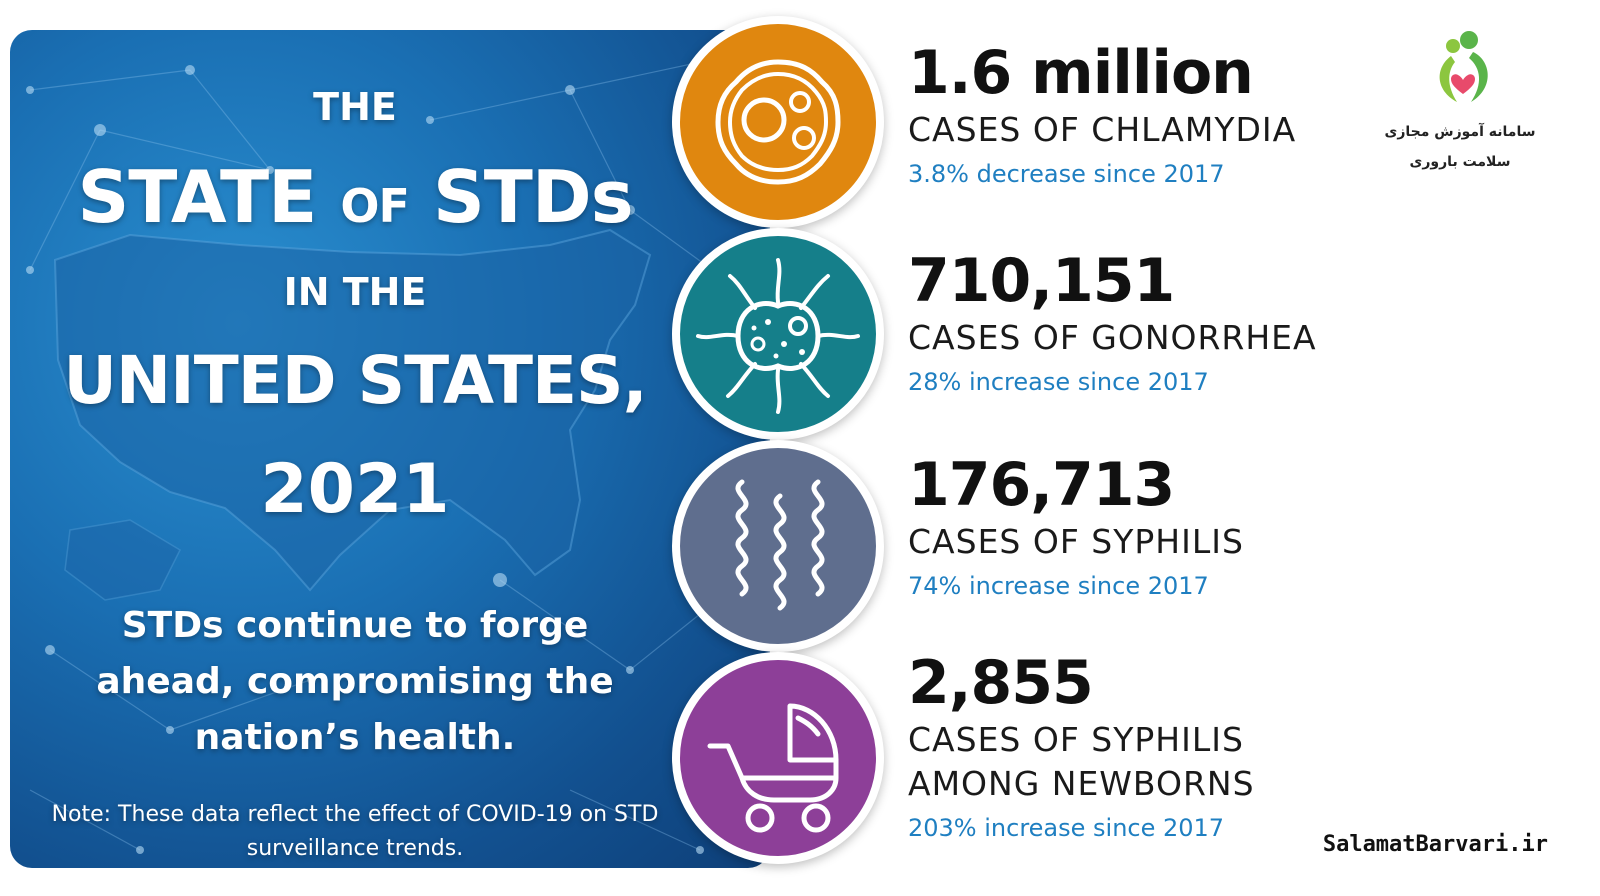  I want to click on stat-change: 74% increase since 2017, so click(1058, 586).